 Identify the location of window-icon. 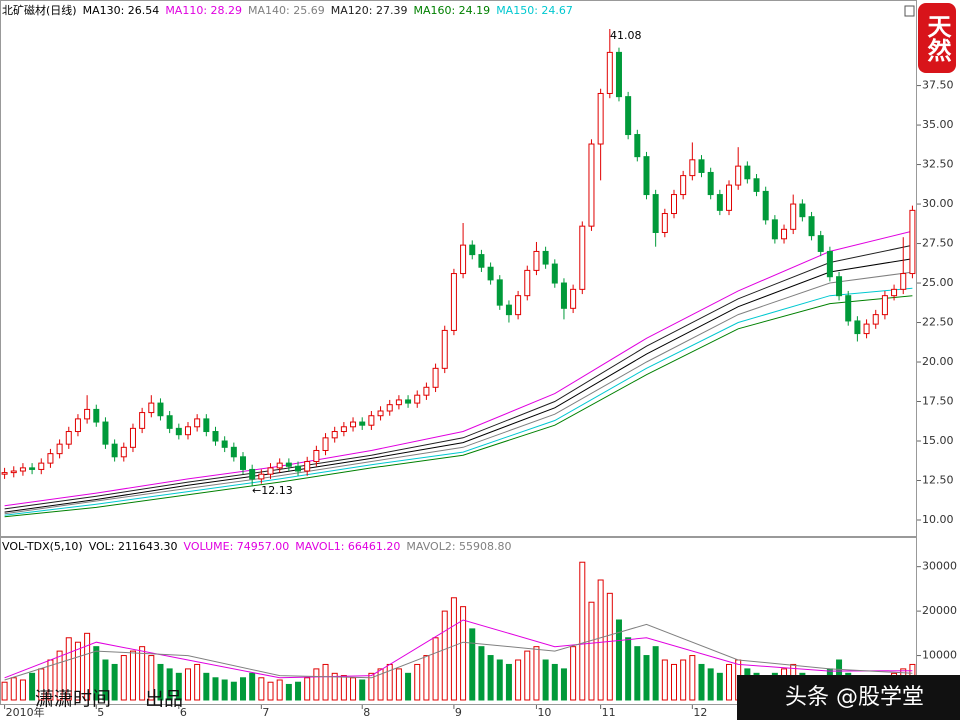
(909, 11).